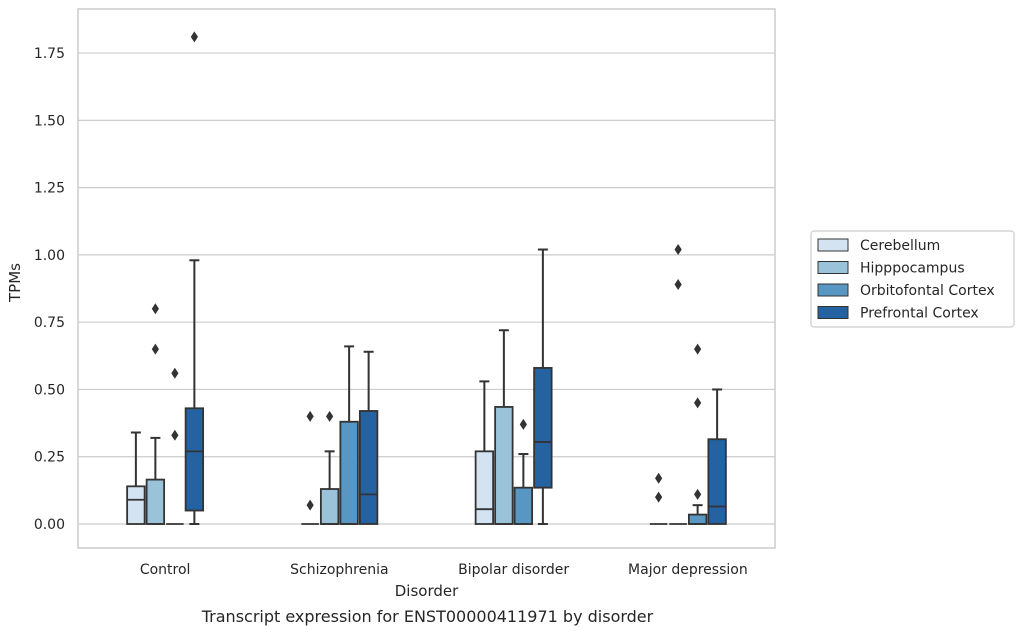 The width and height of the screenshot is (1023, 638). What do you see at coordinates (688, 570) in the screenshot?
I see `x-tick-label: Major depression` at bounding box center [688, 570].